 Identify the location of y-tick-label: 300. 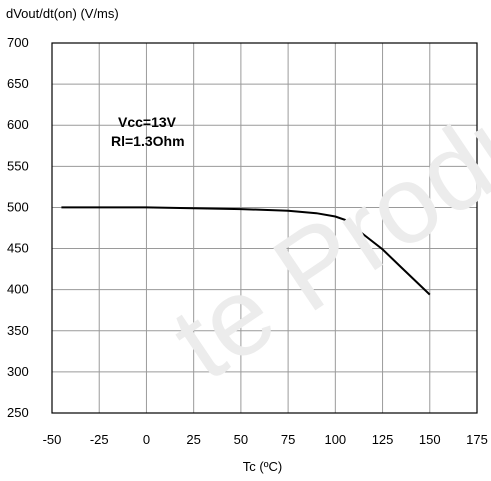
(18, 371).